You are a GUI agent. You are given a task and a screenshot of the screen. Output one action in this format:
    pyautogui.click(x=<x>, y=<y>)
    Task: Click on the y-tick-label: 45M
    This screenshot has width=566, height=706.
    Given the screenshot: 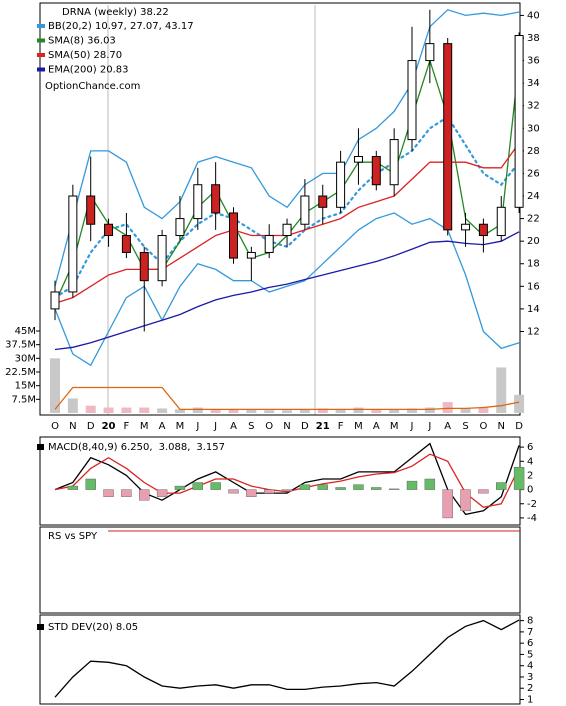 What is the action you would take?
    pyautogui.click(x=25, y=331)
    